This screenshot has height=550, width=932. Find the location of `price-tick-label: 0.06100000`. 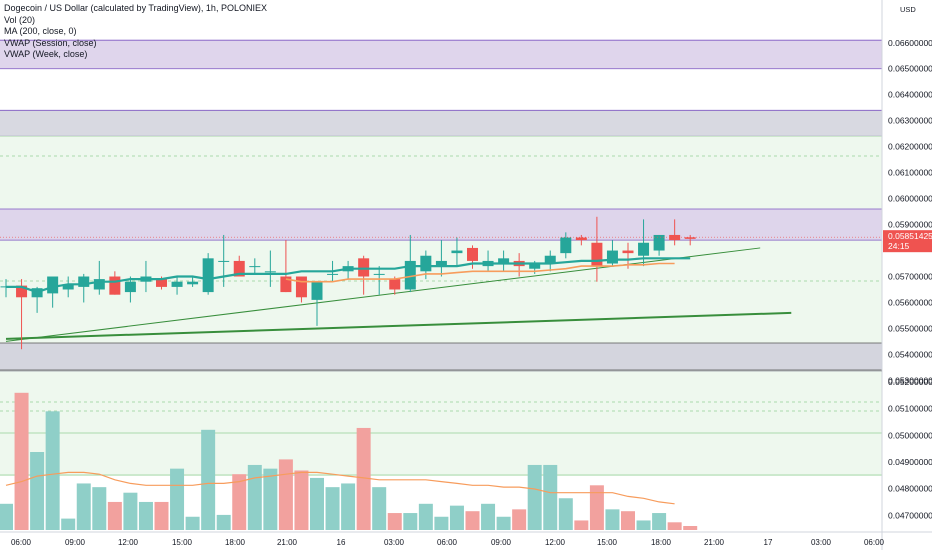

price-tick-label: 0.06100000 is located at coordinates (910, 173).